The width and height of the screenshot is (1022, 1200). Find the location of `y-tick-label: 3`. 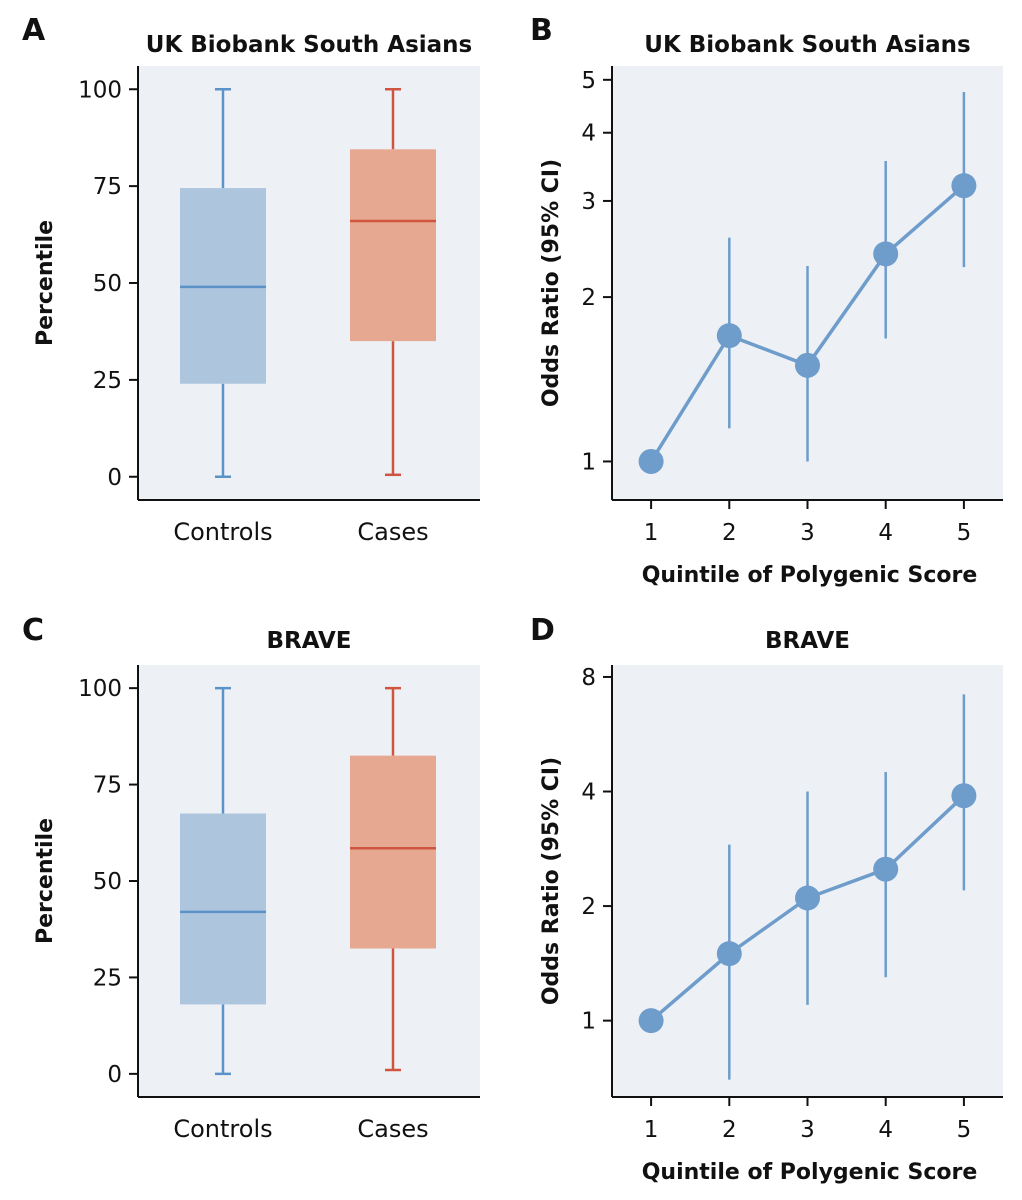

y-tick-label: 3 is located at coordinates (588, 202).